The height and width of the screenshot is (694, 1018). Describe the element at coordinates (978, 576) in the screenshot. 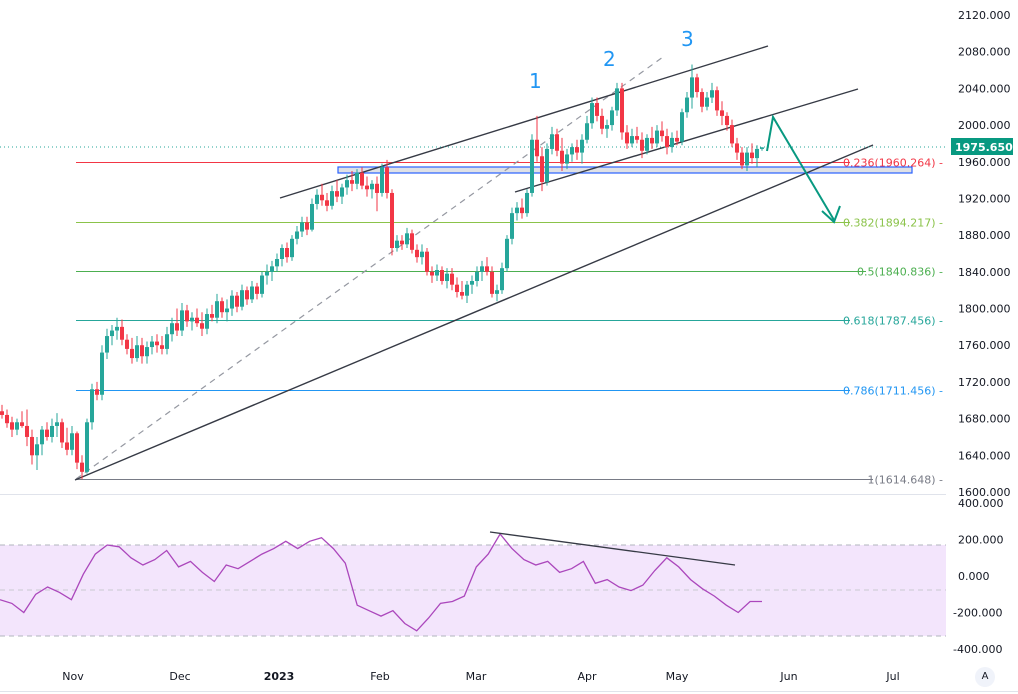

I see `indicator-axis: 400.000 200.000 0.000 -200.000 -400.000` at that location.